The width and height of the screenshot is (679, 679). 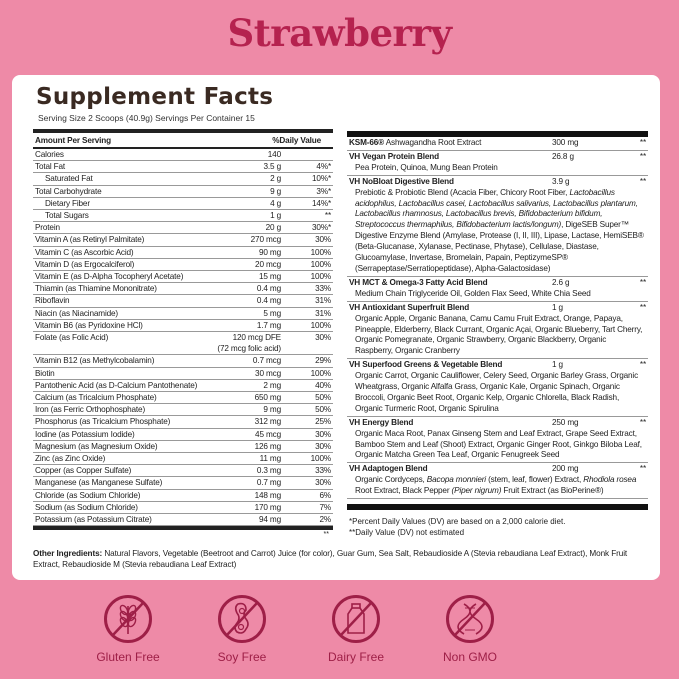 What do you see at coordinates (447, 143) in the screenshot?
I see `blend-name: KSM-66® Ashwagandha Root Extract` at bounding box center [447, 143].